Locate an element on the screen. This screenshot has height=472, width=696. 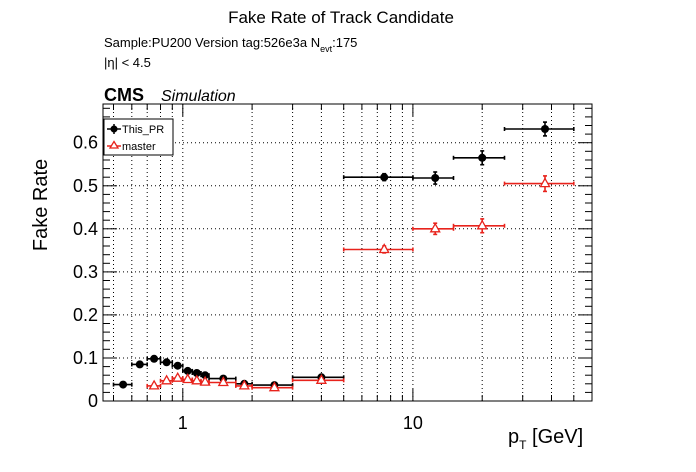
simulation-label: Simulation is located at coordinates (198, 96).